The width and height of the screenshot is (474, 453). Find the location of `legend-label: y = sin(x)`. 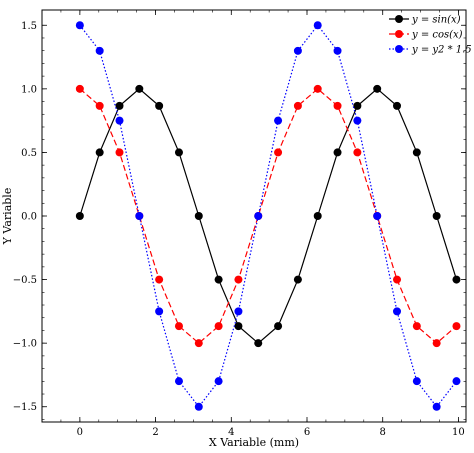

legend-label: y = sin(x) is located at coordinates (436, 20).